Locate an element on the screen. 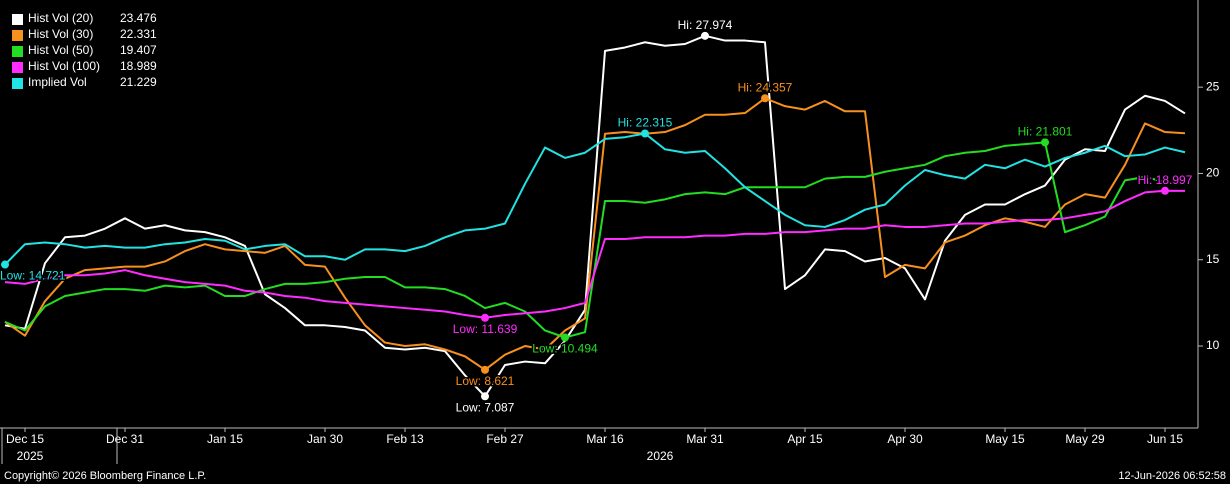 The width and height of the screenshot is (1230, 484). y-tick-label: 10 is located at coordinates (1213, 345).